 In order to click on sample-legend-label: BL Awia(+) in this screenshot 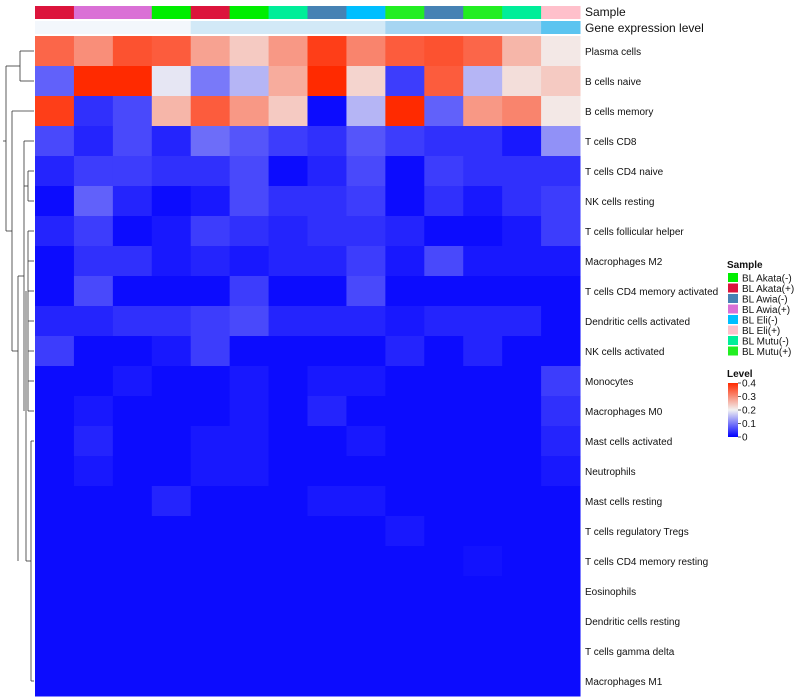, I will do `click(766, 310)`.